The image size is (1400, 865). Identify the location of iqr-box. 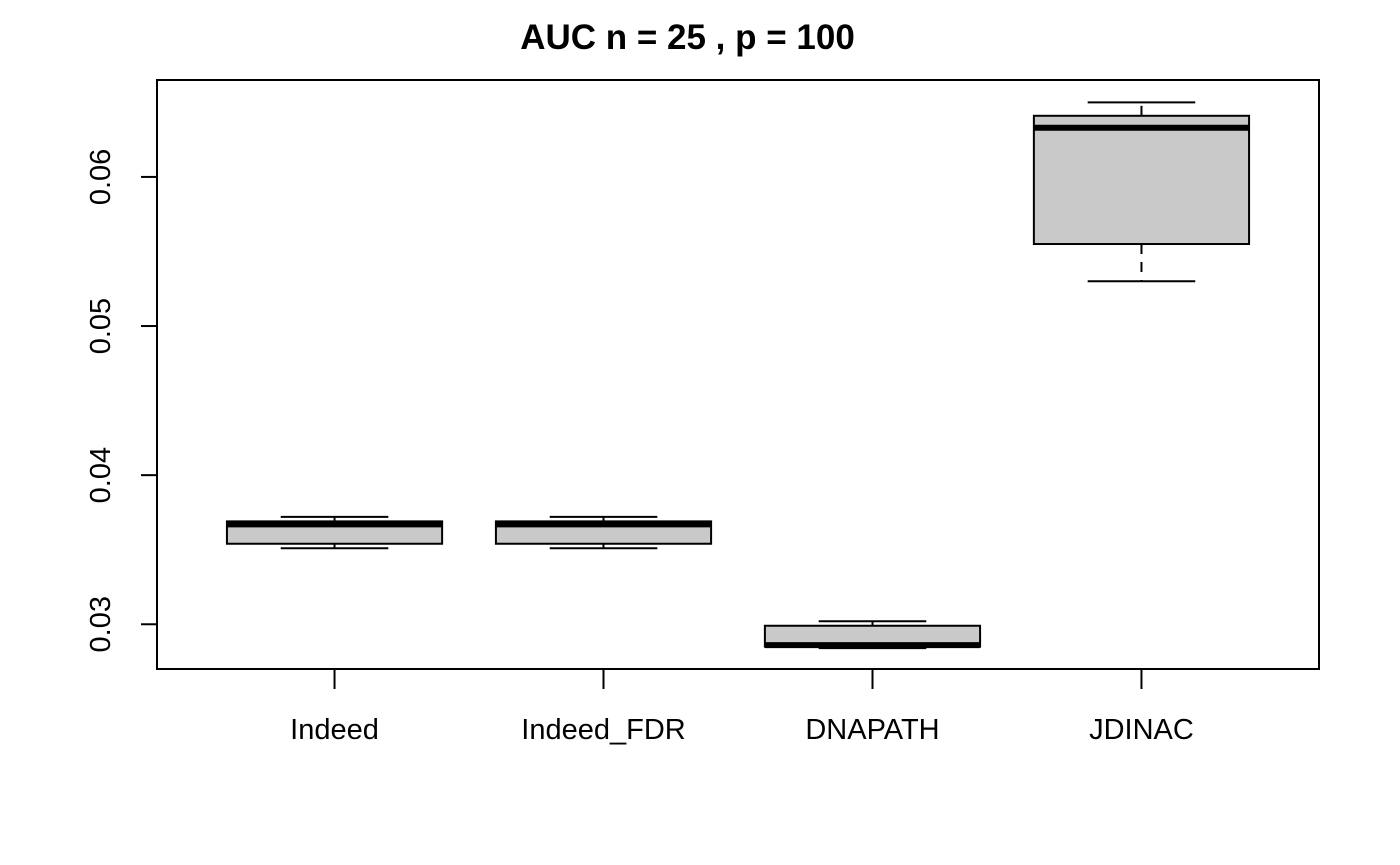
(1141, 180).